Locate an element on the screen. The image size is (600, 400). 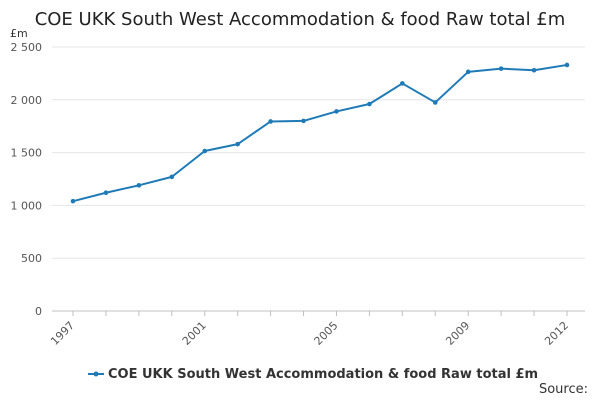
x-axis: 1997 2001 2005 2009 2012 is located at coordinates (316, 329).